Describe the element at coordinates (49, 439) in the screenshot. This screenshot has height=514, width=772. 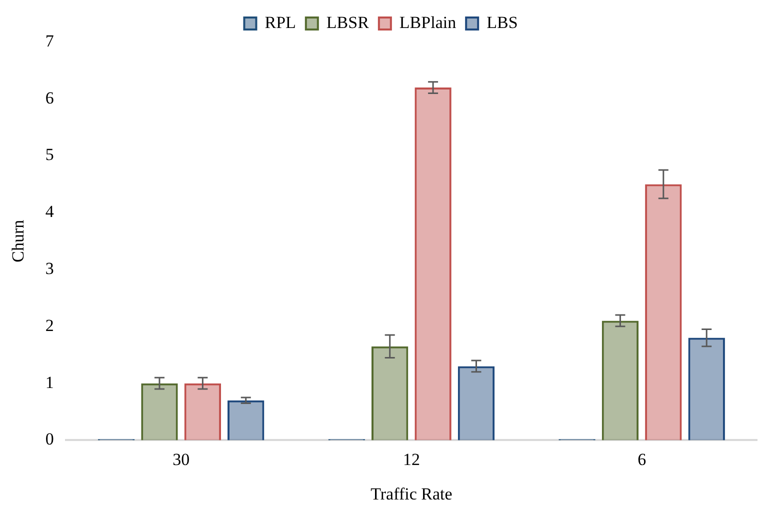
I see `y-tick-label: 0` at that location.